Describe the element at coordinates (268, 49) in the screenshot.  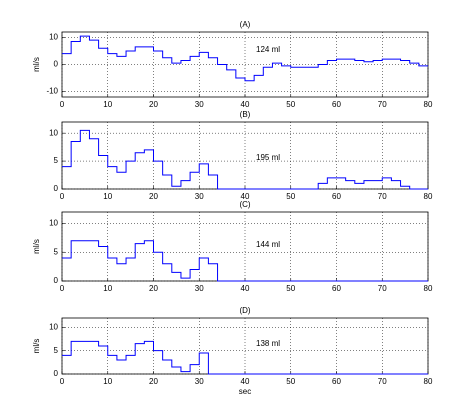
I see `annotation: 124 ml` at that location.